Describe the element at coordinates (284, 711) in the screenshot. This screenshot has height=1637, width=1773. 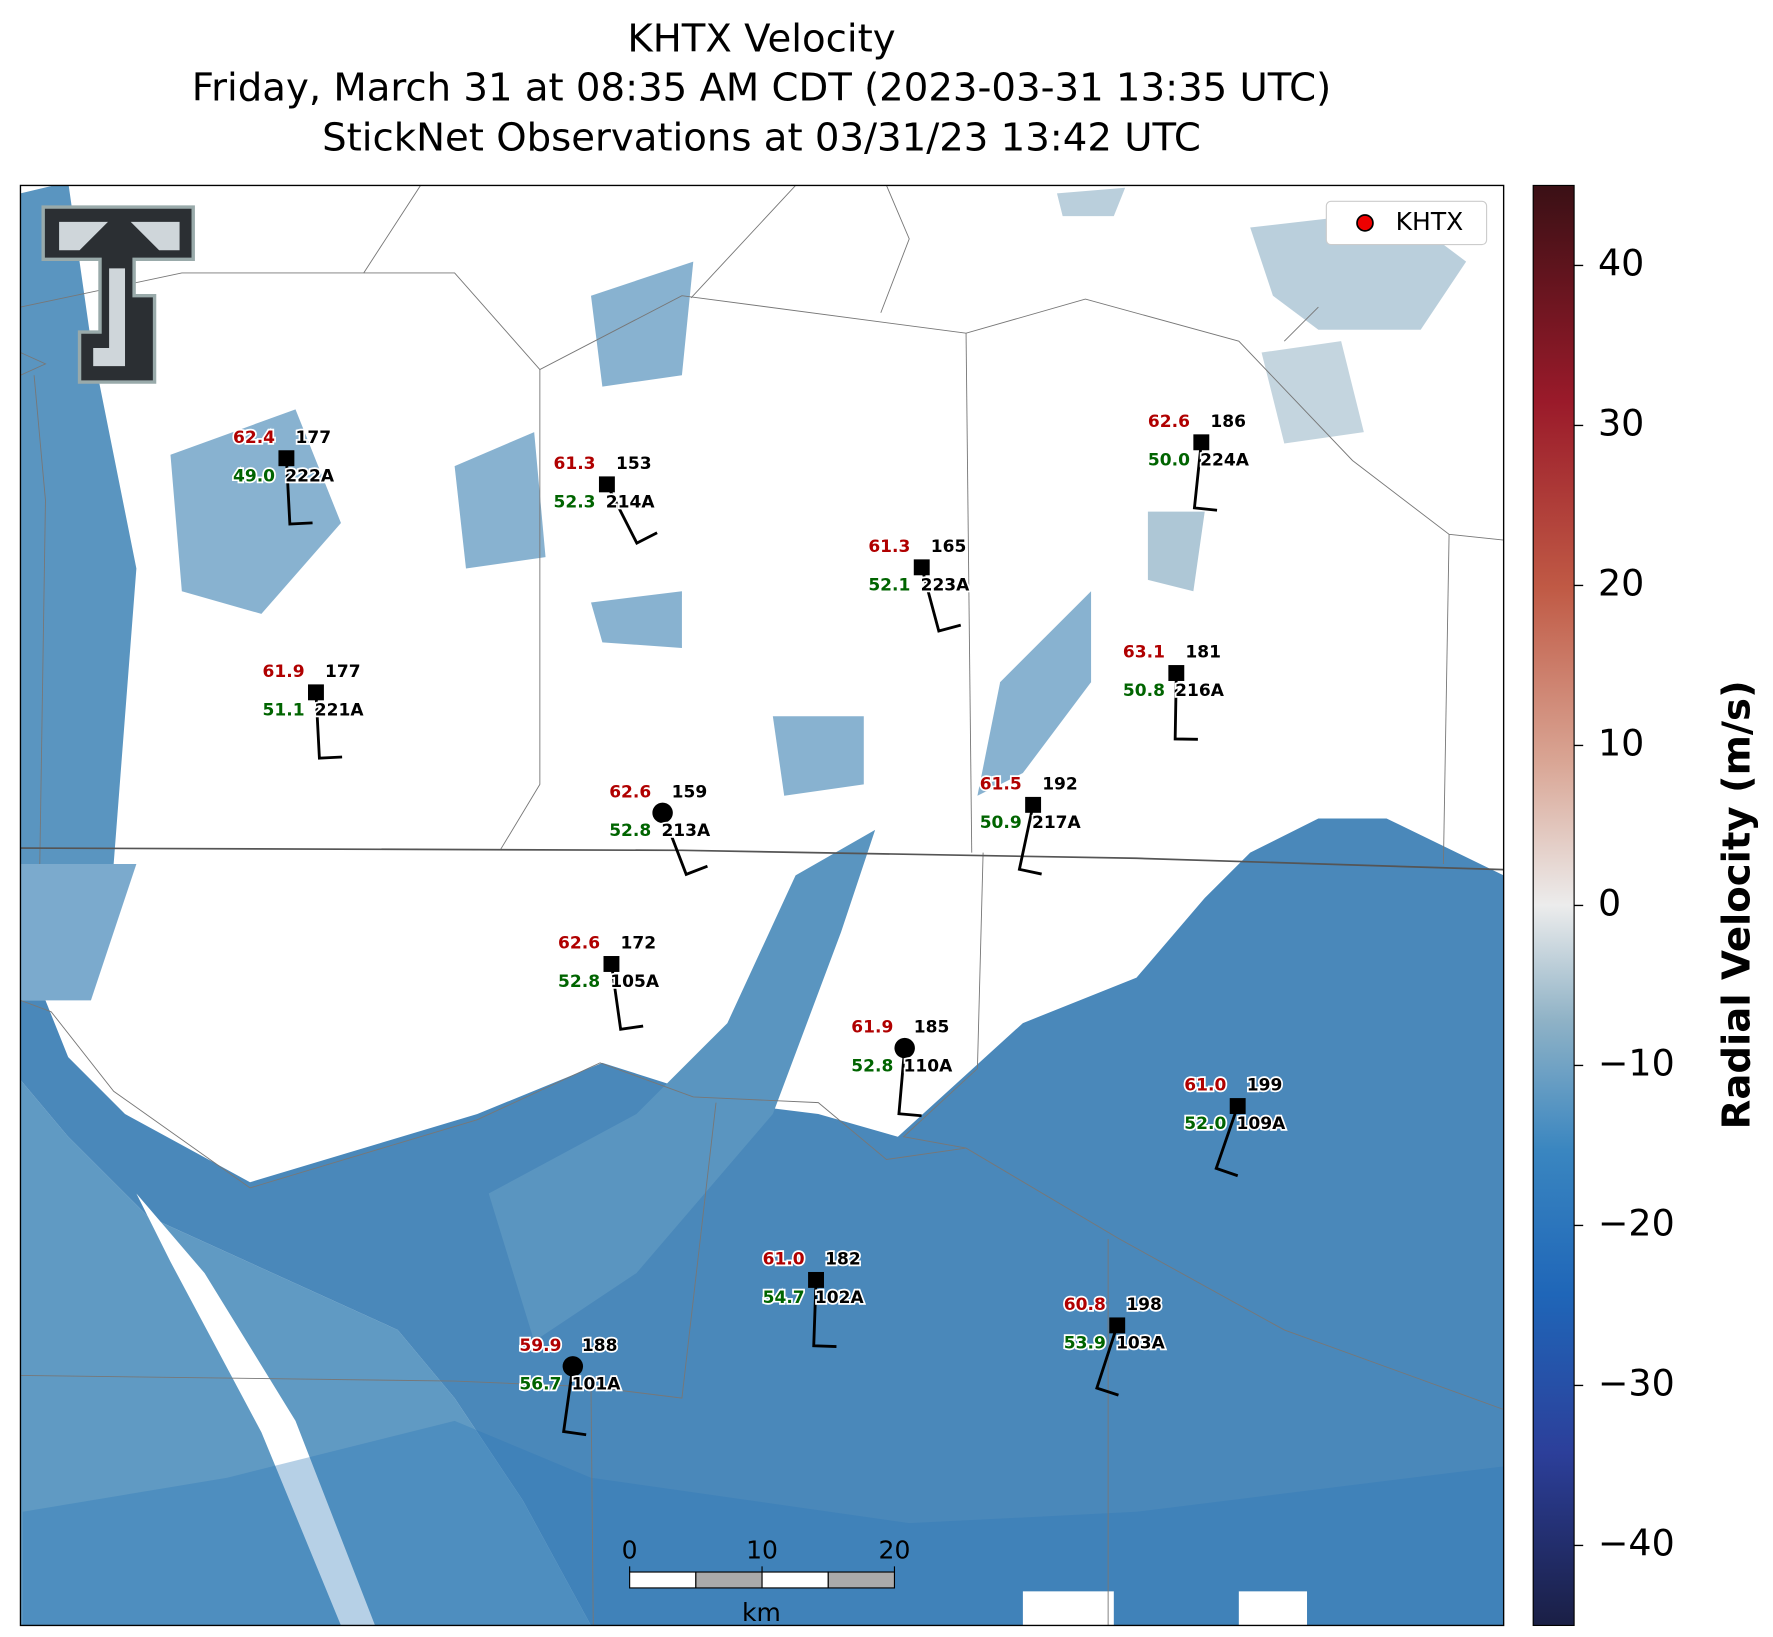
I see `dewpoint: 51.1` at that location.